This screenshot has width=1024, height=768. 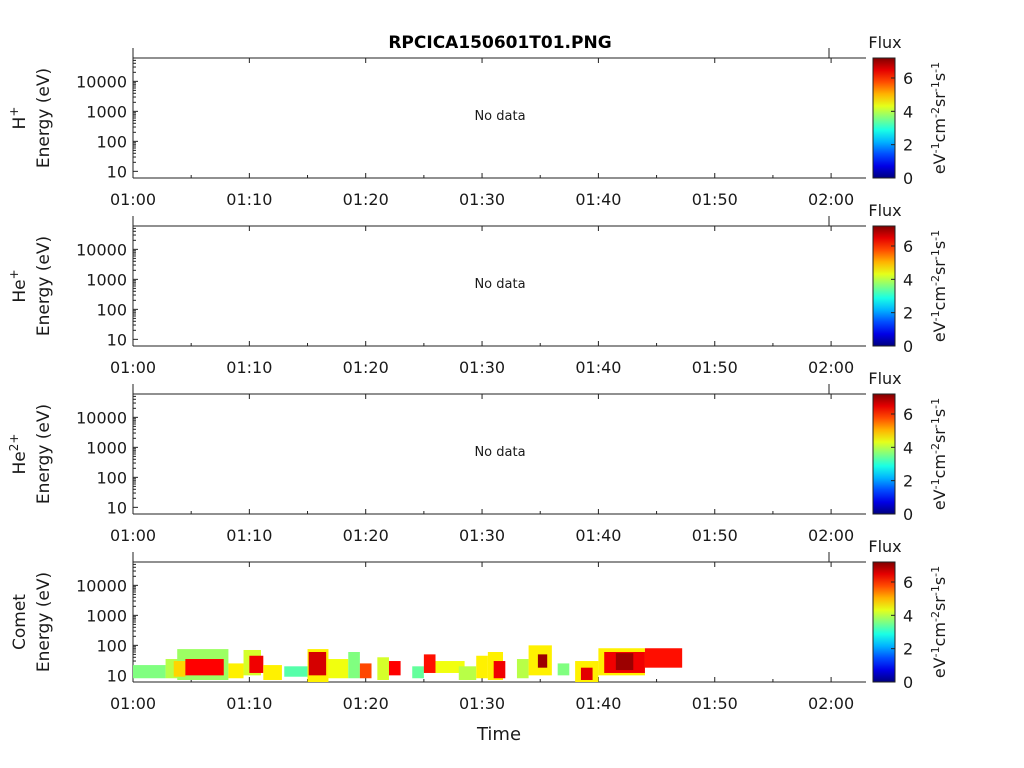 What do you see at coordinates (498, 734) in the screenshot?
I see `x-axis-label: Time` at bounding box center [498, 734].